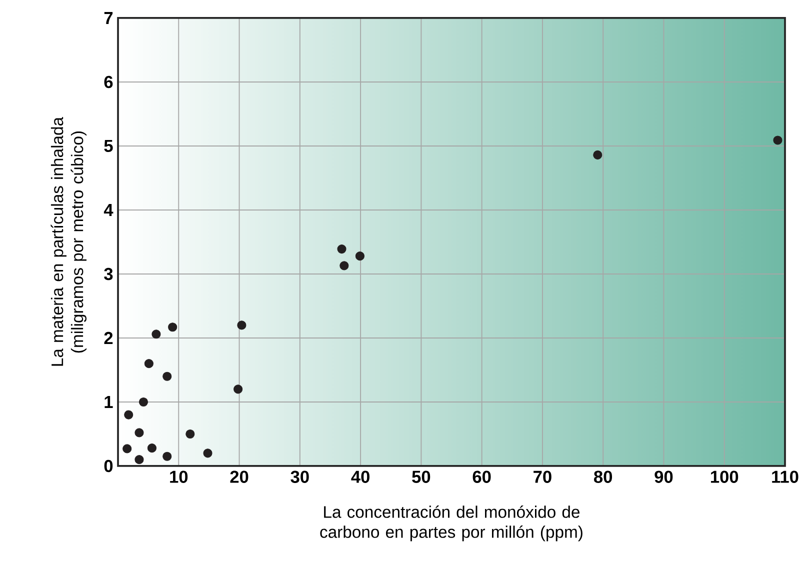 This screenshot has height=566, width=811. I want to click on y-tick-label: 6, so click(108, 82).